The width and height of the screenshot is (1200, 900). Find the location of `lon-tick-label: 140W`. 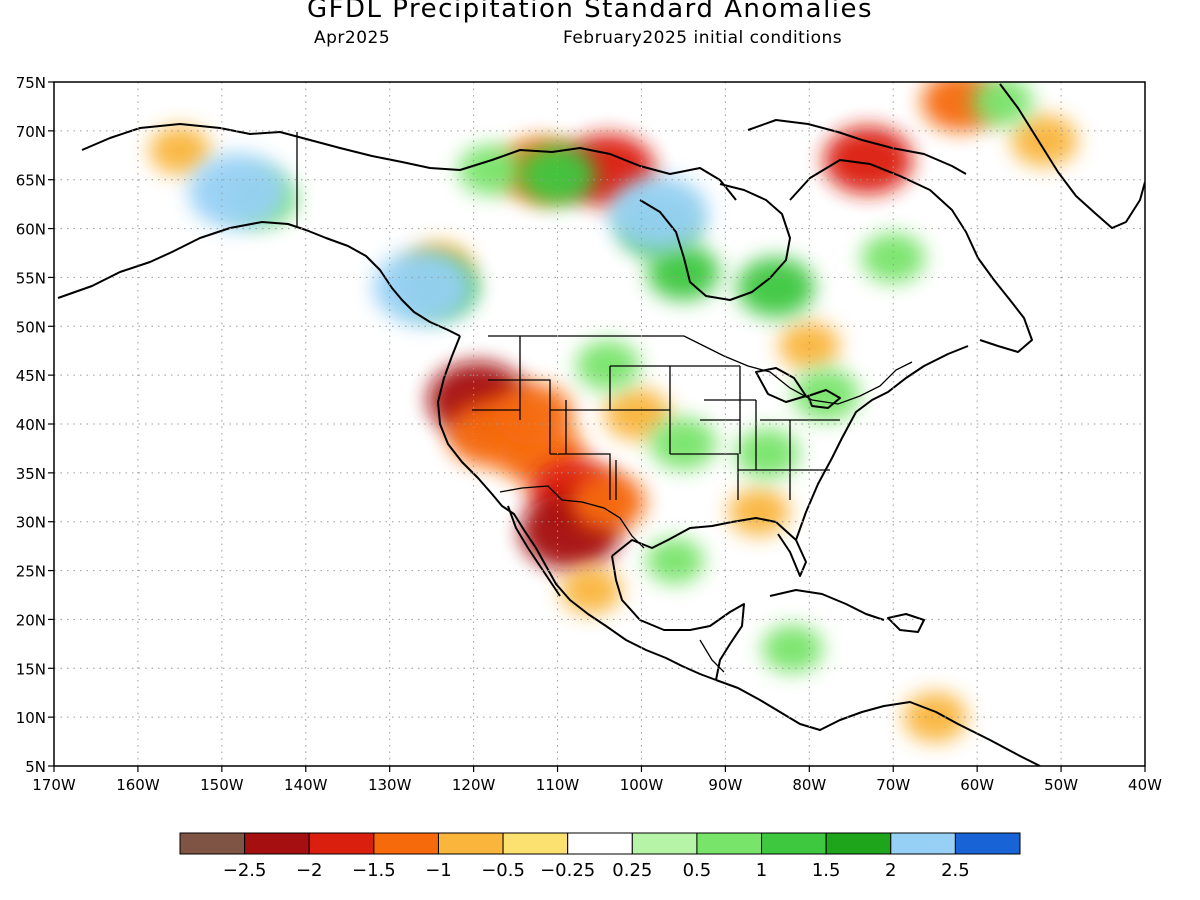

lon-tick-label: 140W is located at coordinates (306, 785).